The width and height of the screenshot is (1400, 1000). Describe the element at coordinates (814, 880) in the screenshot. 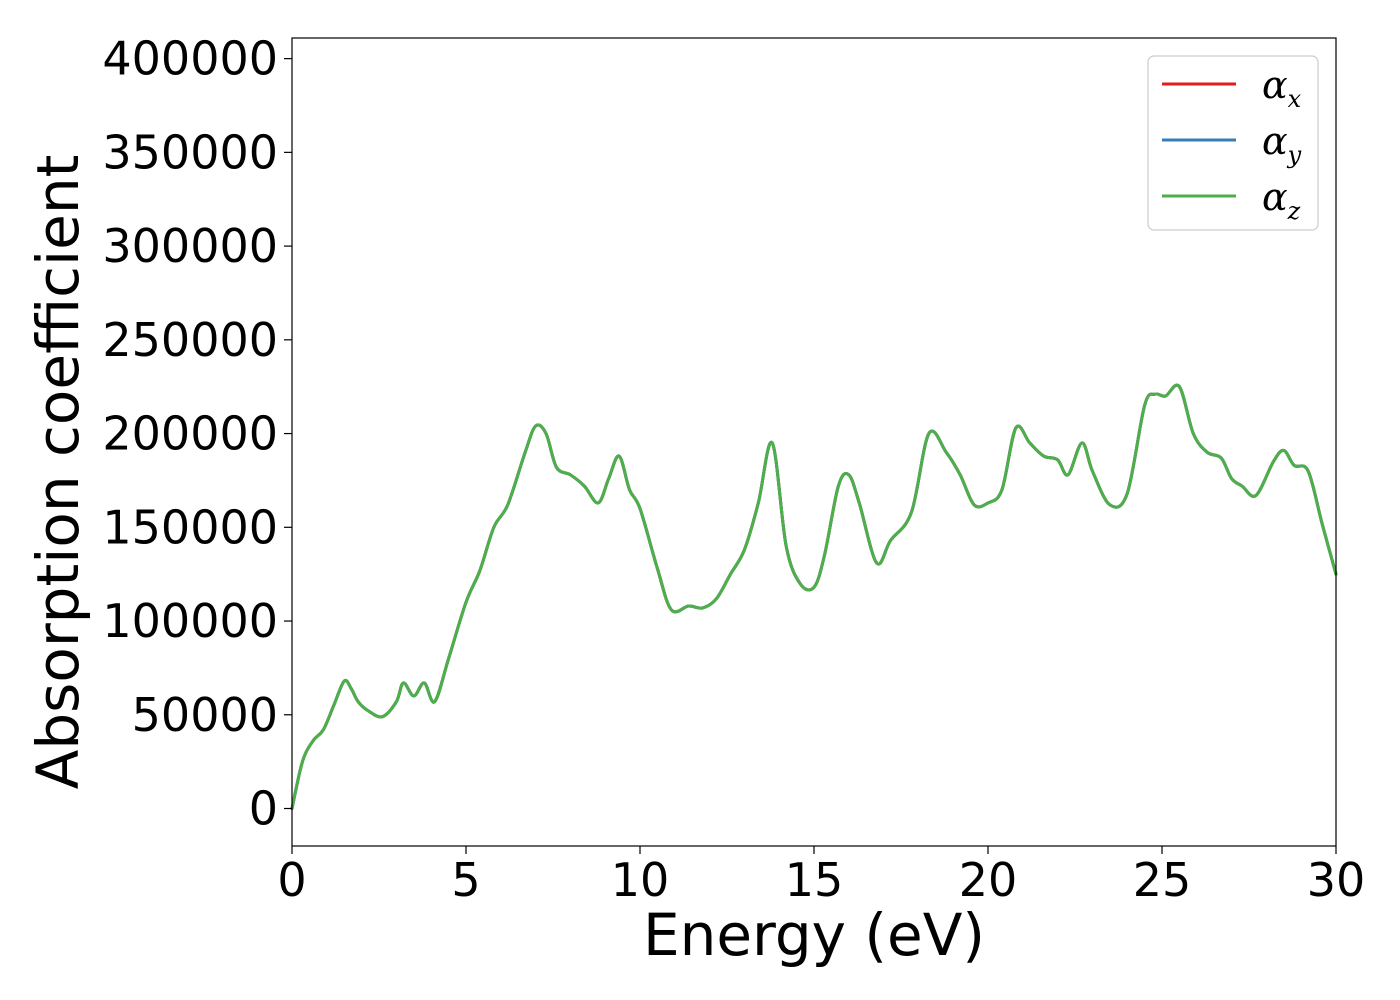

I see `x-tick-label: 15` at that location.